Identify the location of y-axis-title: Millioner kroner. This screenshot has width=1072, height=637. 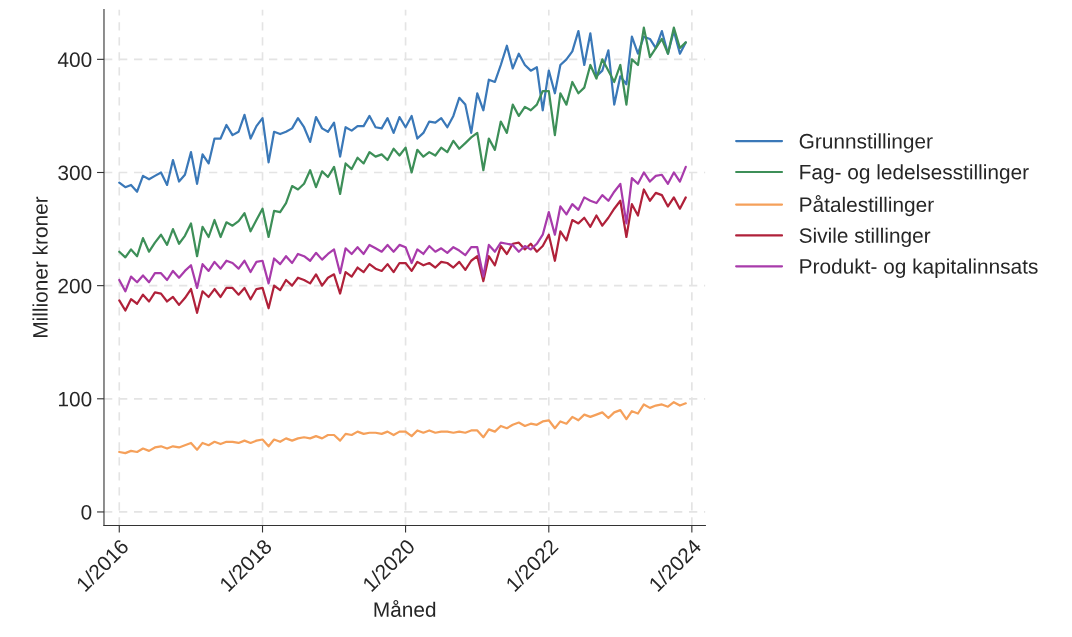
(40, 267).